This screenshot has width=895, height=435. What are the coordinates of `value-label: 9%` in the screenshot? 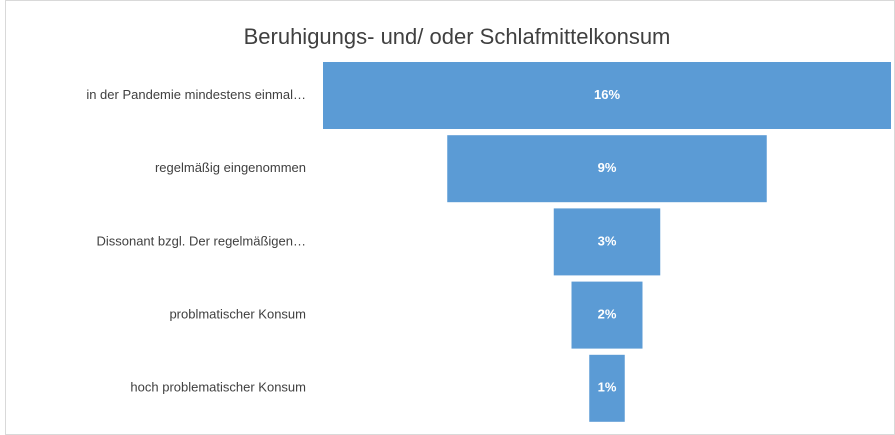 It's located at (607, 167).